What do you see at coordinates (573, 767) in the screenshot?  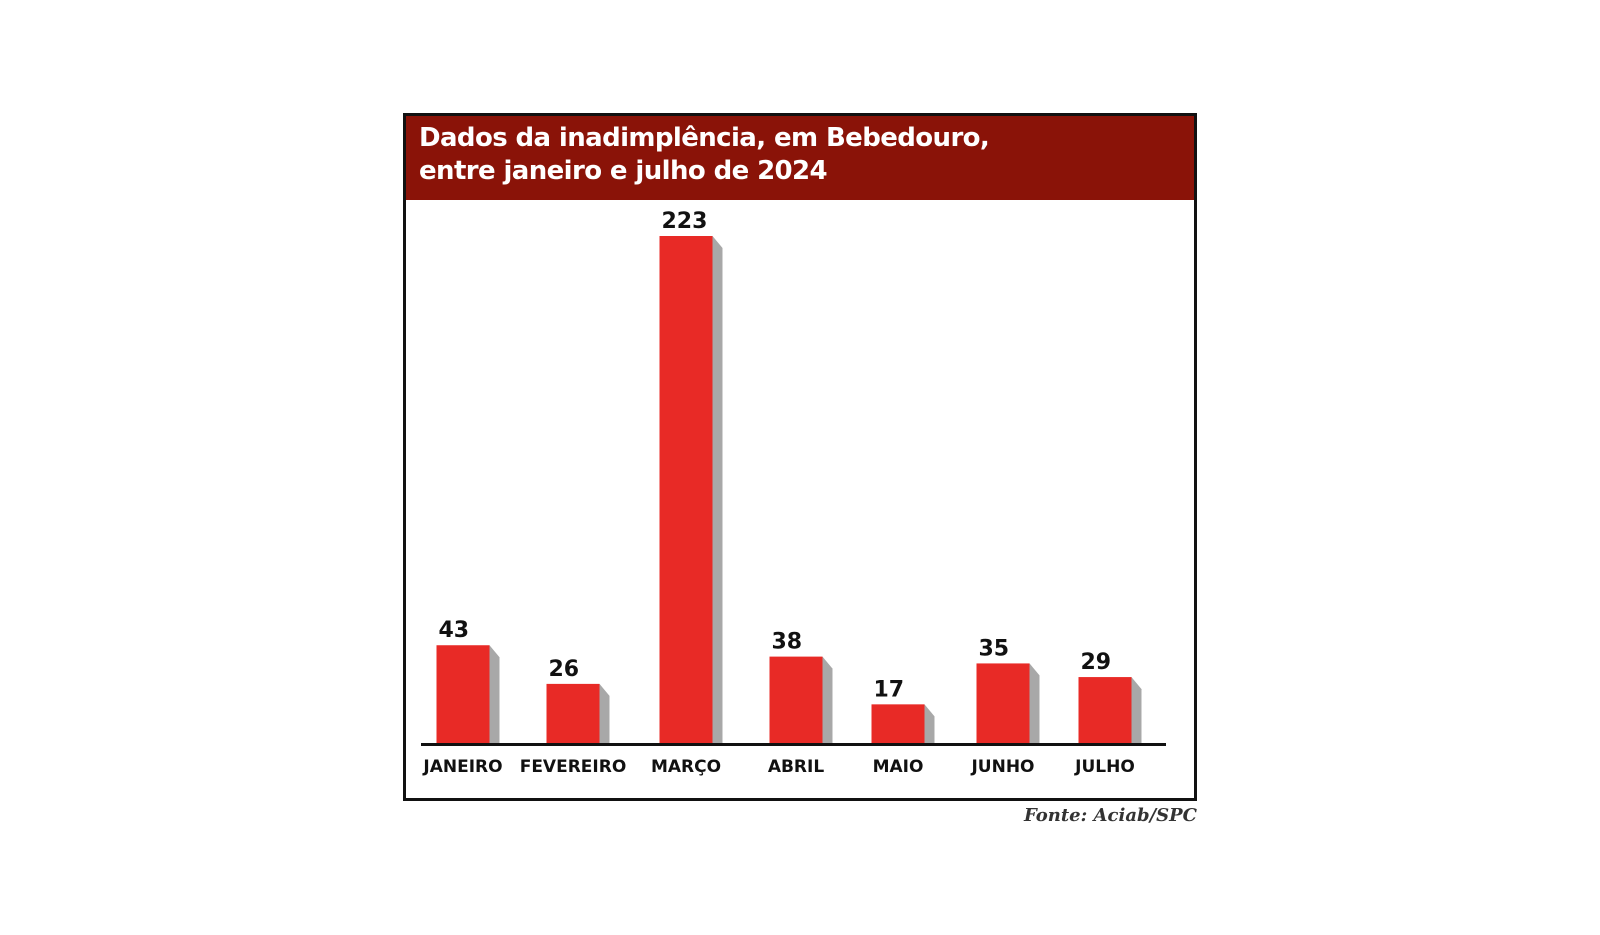 I see `x-tick-label: FEVEREIRO` at bounding box center [573, 767].